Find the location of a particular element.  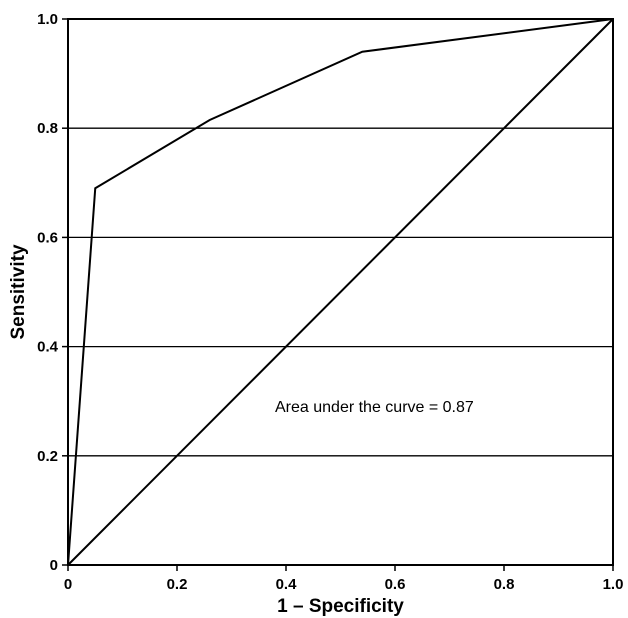

x-tick-label-5: 1.0 is located at coordinates (613, 584).